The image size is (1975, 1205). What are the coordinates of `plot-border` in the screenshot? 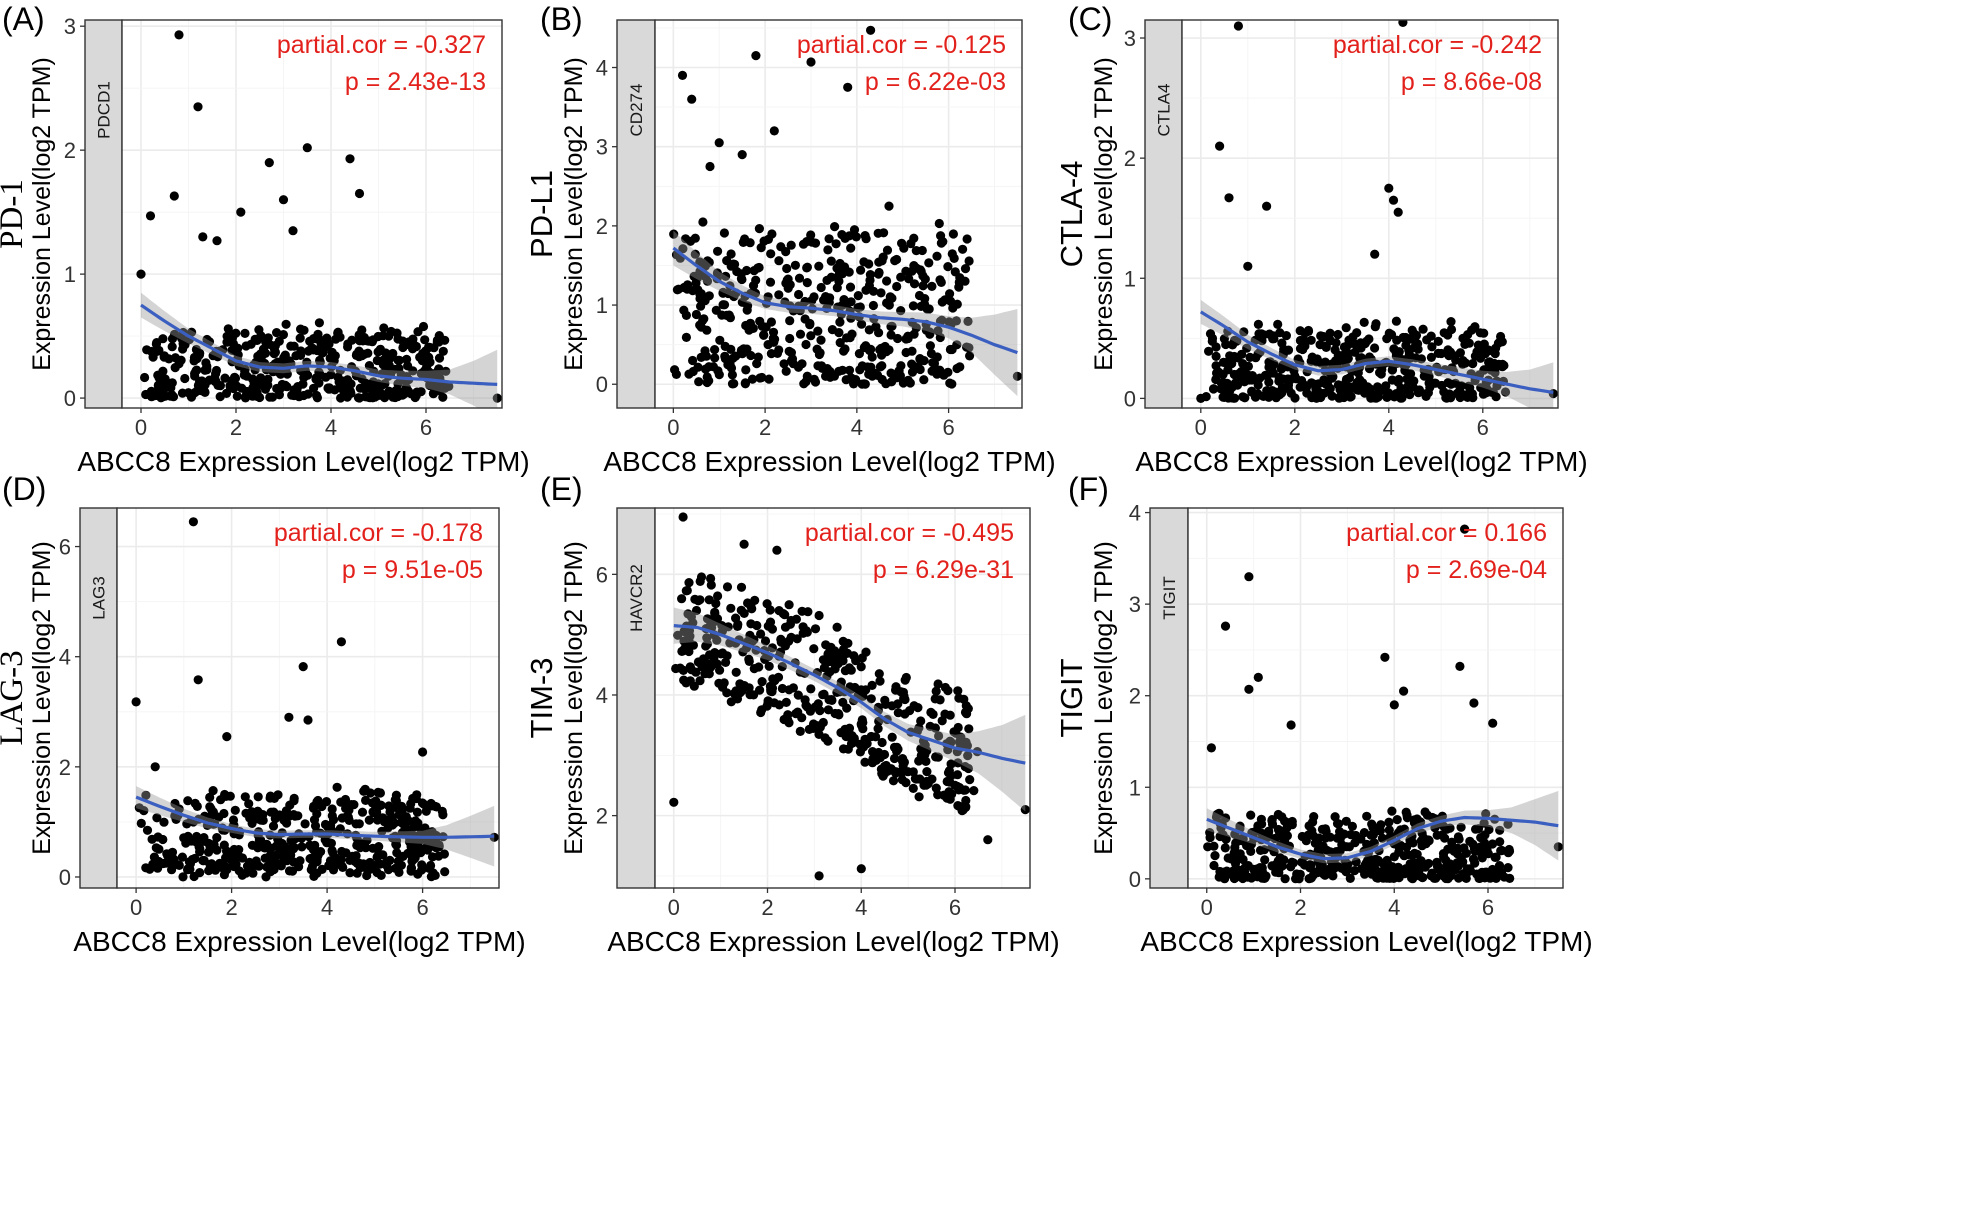 It's located at (308, 698).